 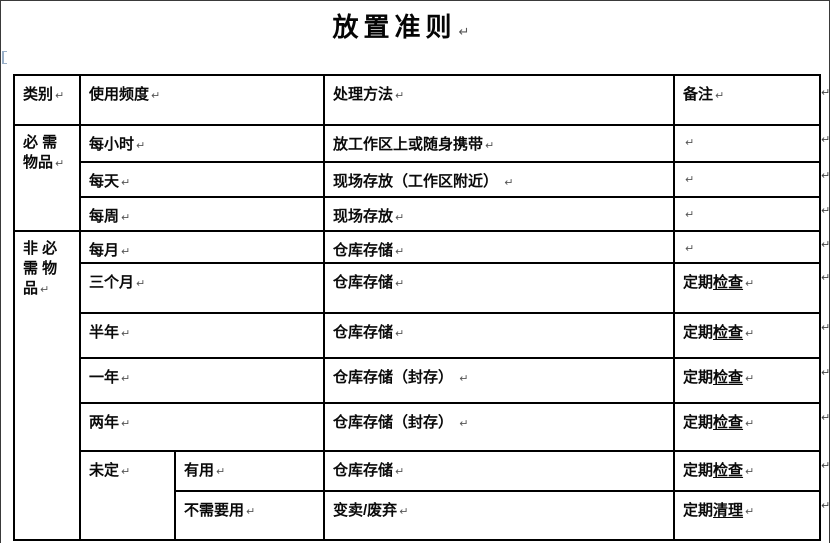 I want to click on method-label: 放工作区上或随身携带, so click(x=408, y=144).